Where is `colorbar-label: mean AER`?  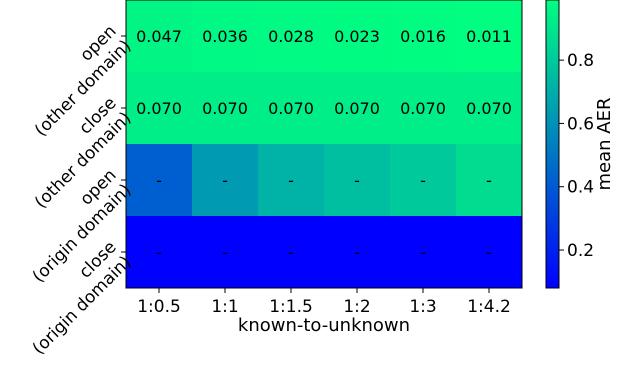
colorbar-label: mean AER is located at coordinates (604, 144).